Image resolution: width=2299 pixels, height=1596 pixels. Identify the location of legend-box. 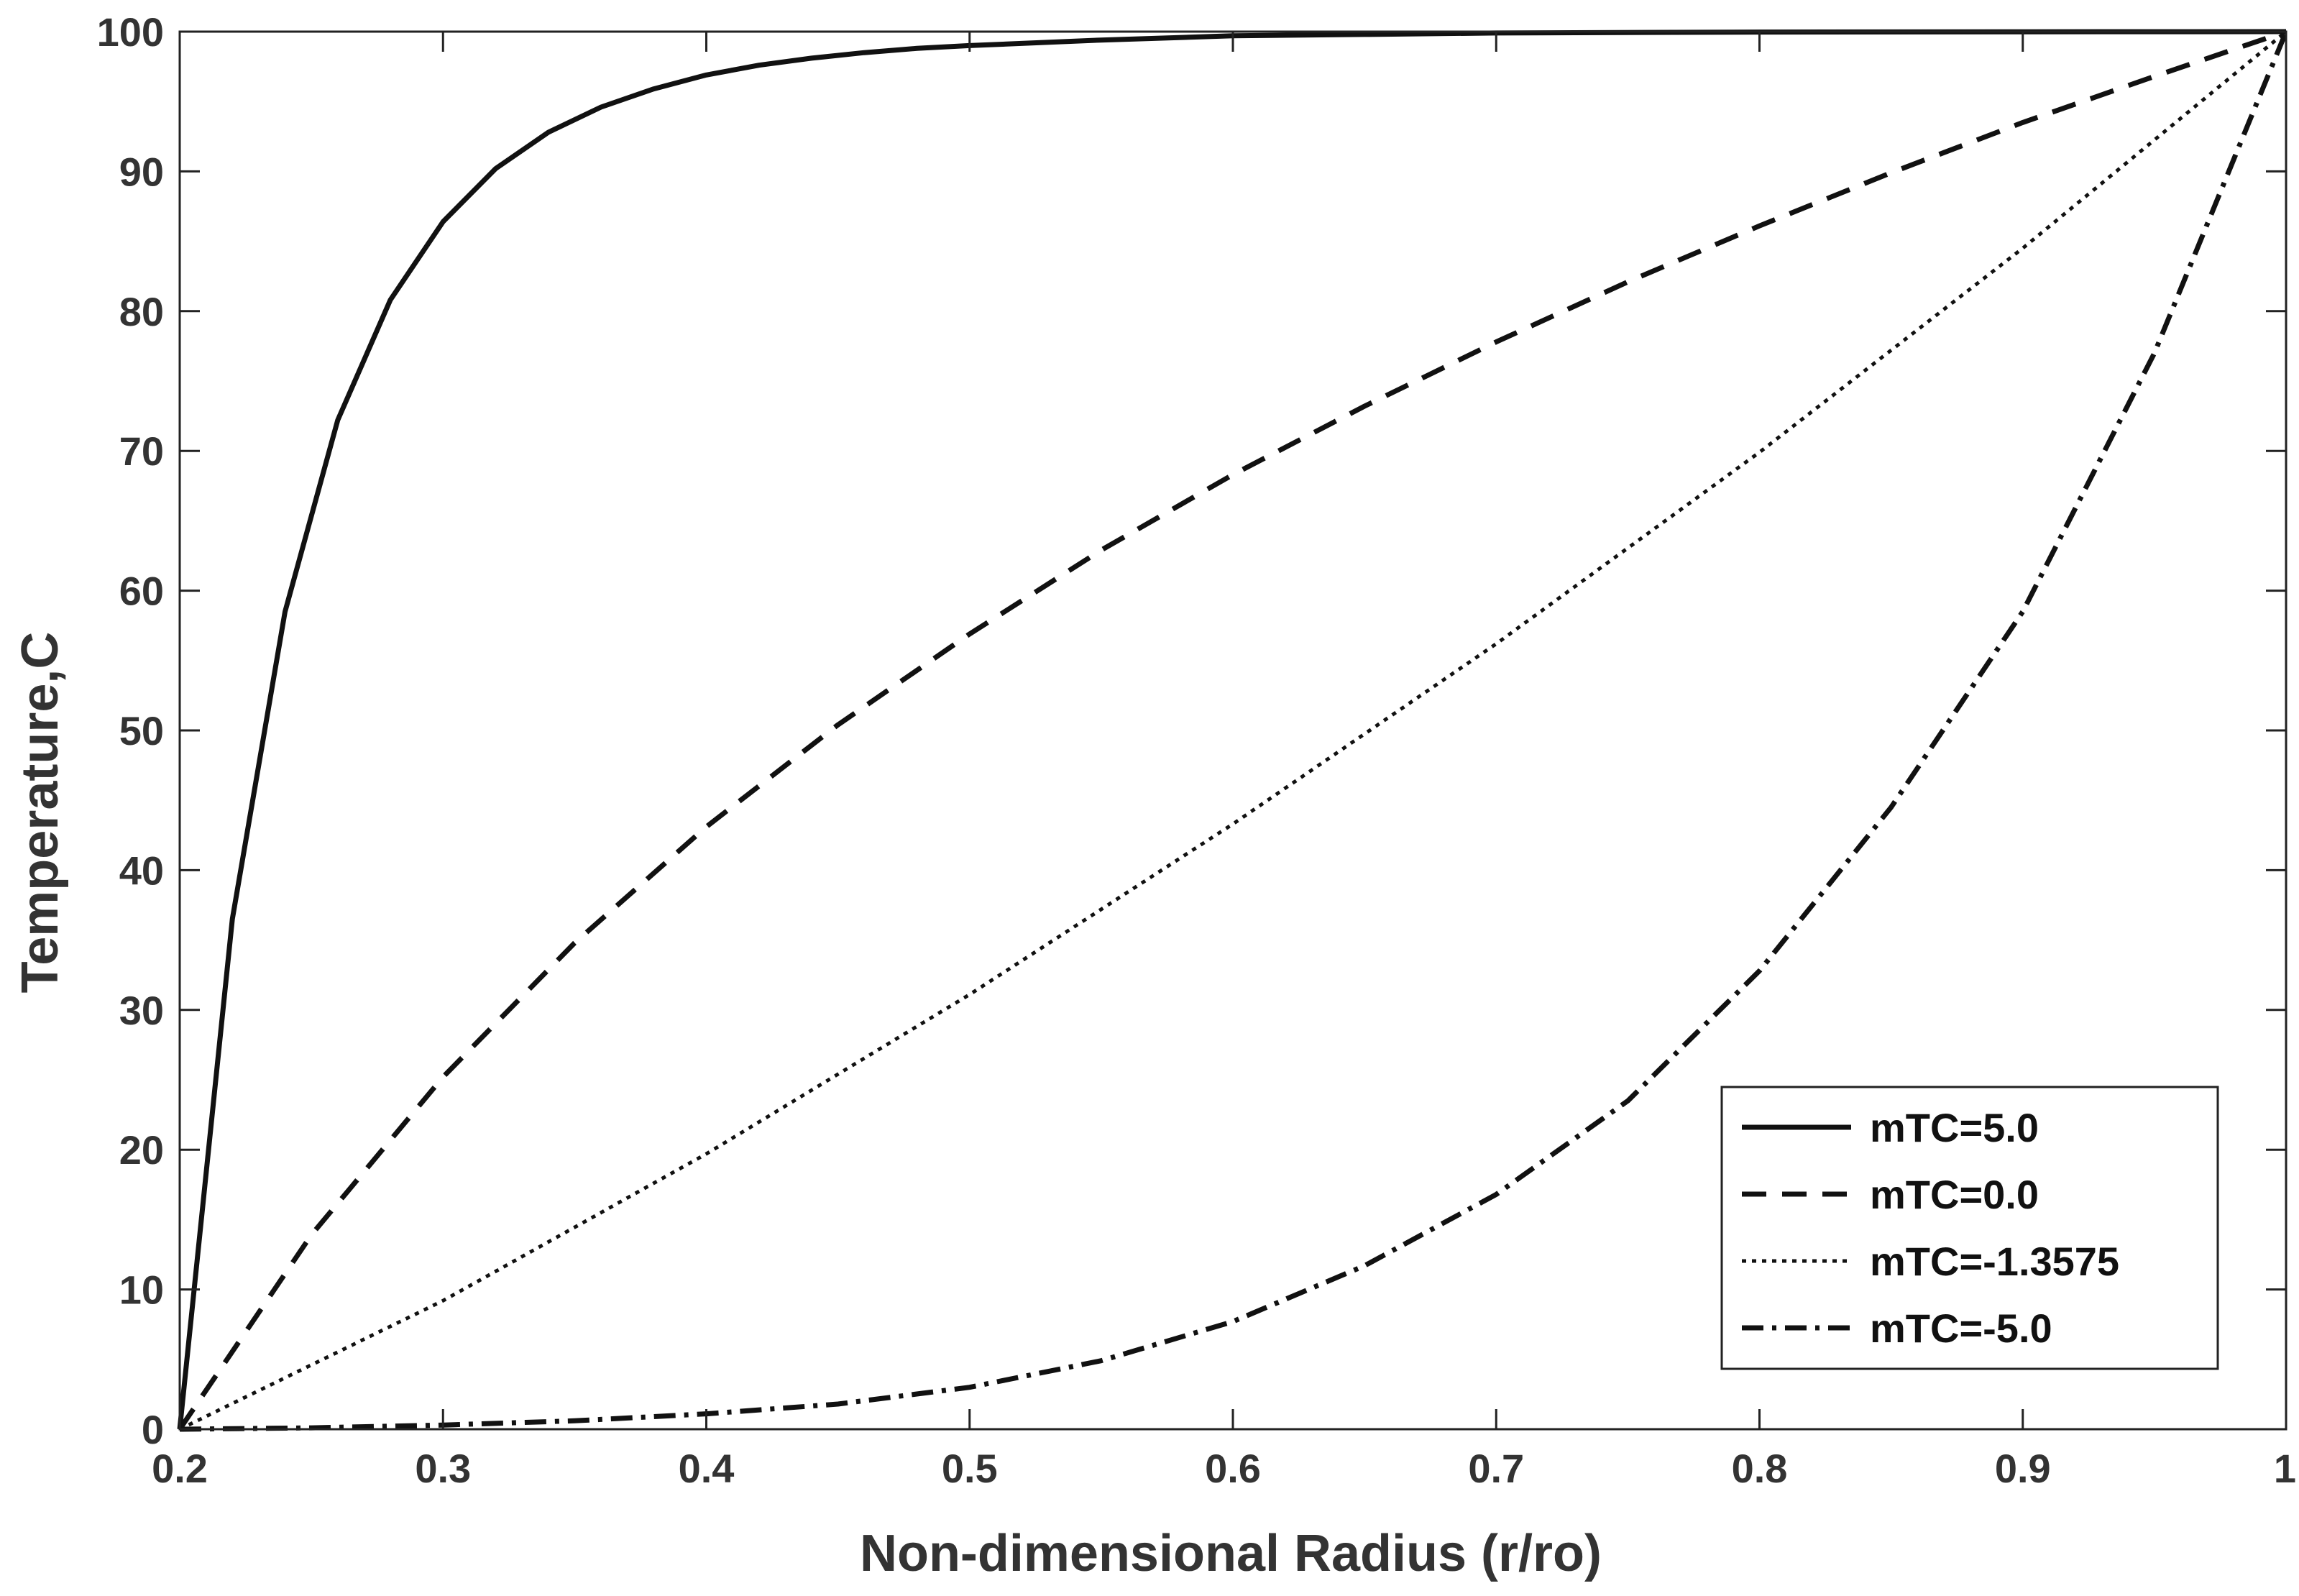
(1970, 1228).